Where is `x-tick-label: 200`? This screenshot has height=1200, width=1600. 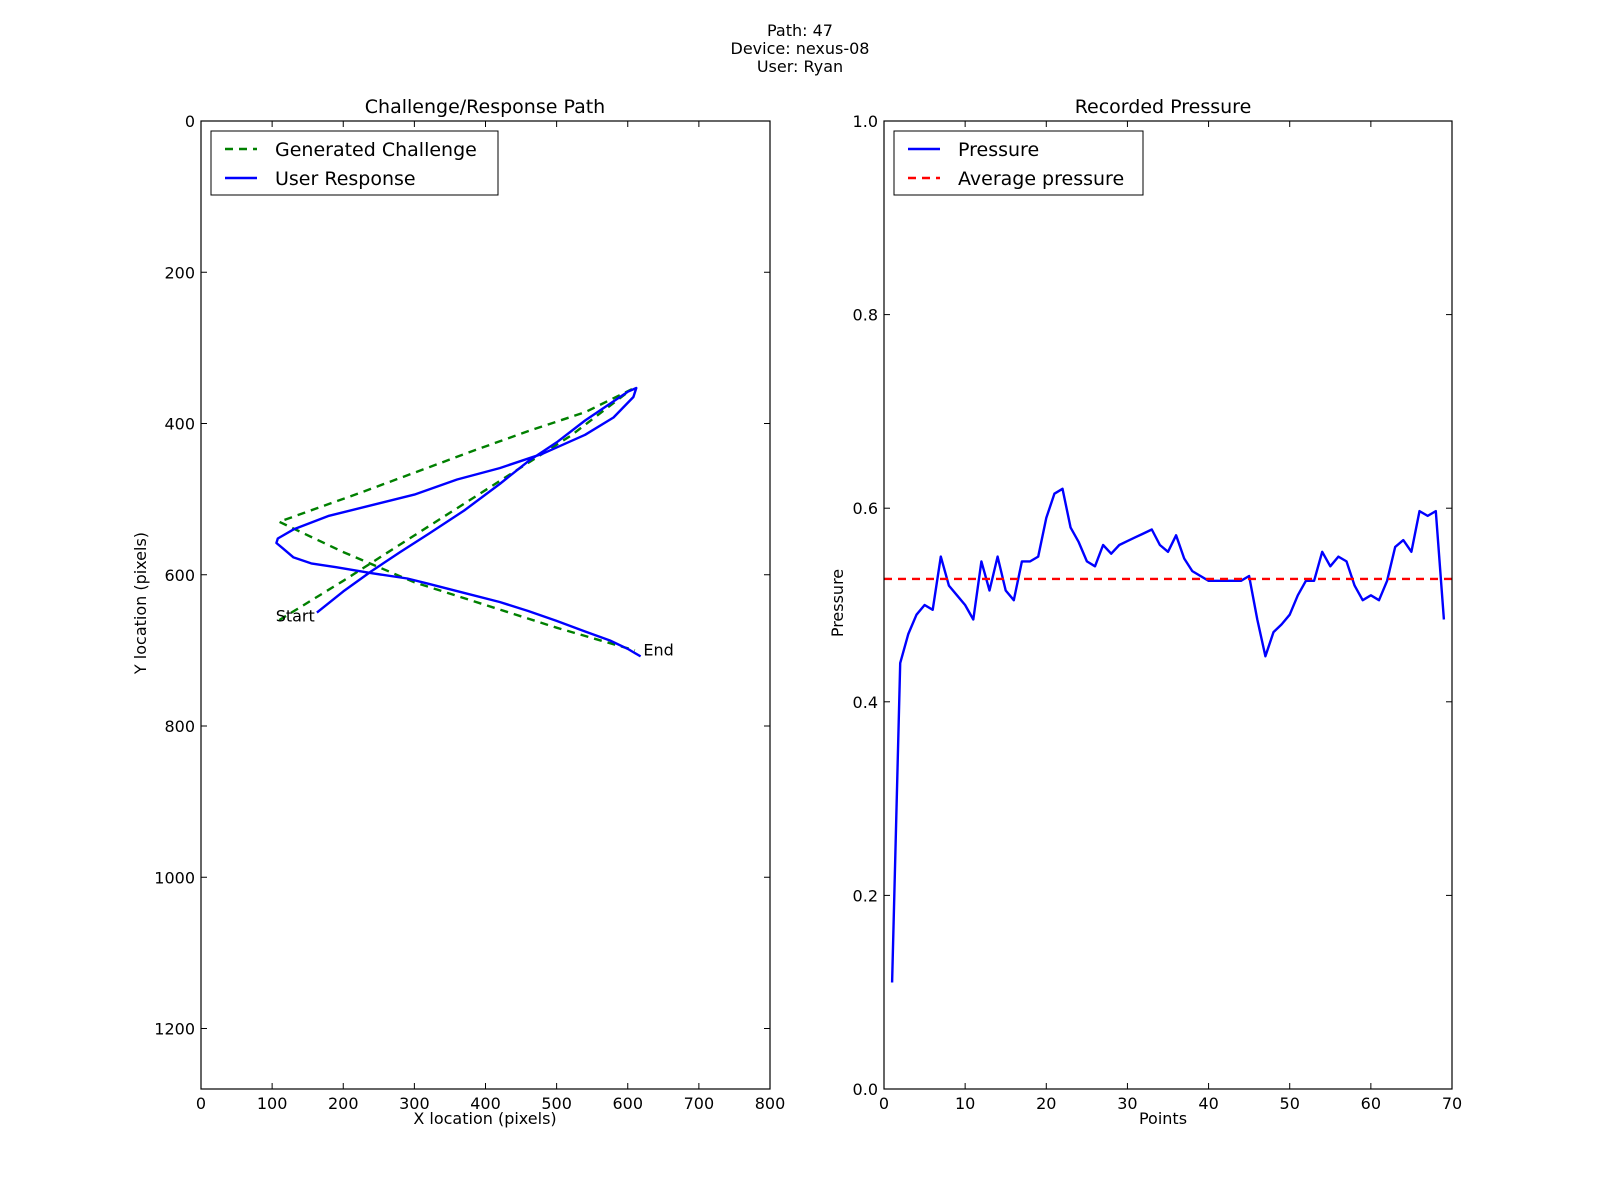 x-tick-label: 200 is located at coordinates (343, 1103).